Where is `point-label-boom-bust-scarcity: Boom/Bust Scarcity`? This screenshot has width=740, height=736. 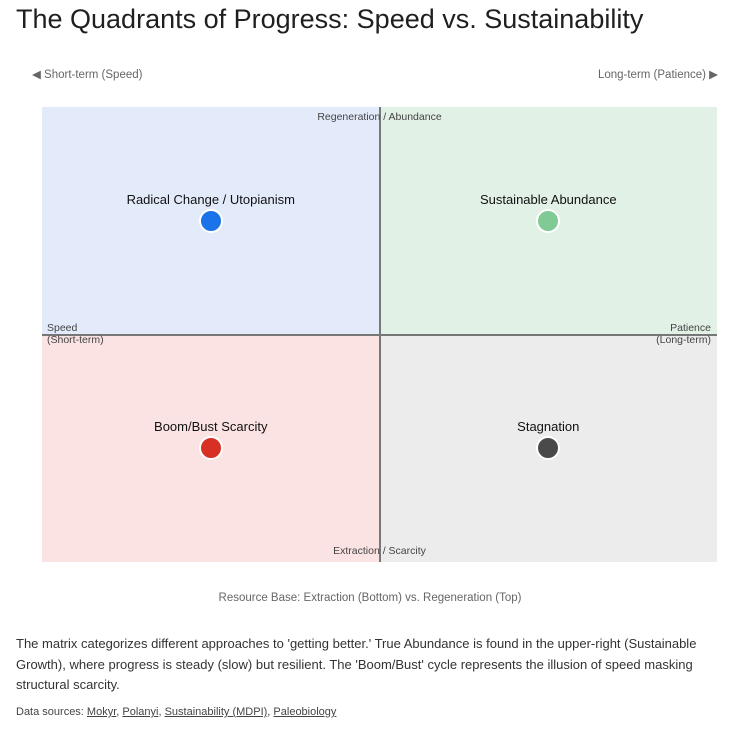
point-label-boom-bust-scarcity: Boom/Bust Scarcity is located at coordinates (211, 427).